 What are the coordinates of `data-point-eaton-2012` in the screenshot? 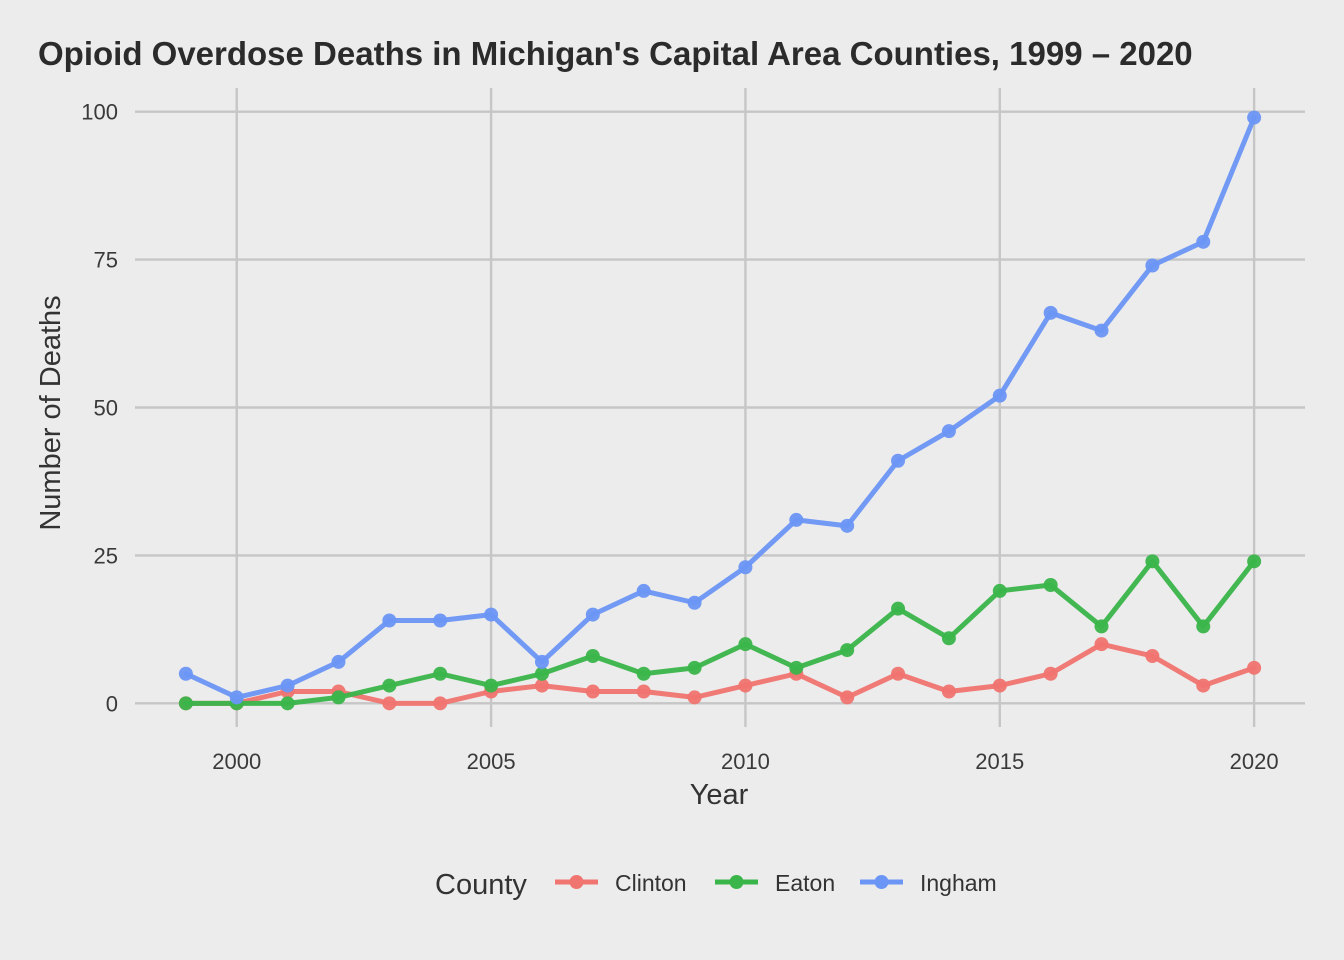 It's located at (847, 650).